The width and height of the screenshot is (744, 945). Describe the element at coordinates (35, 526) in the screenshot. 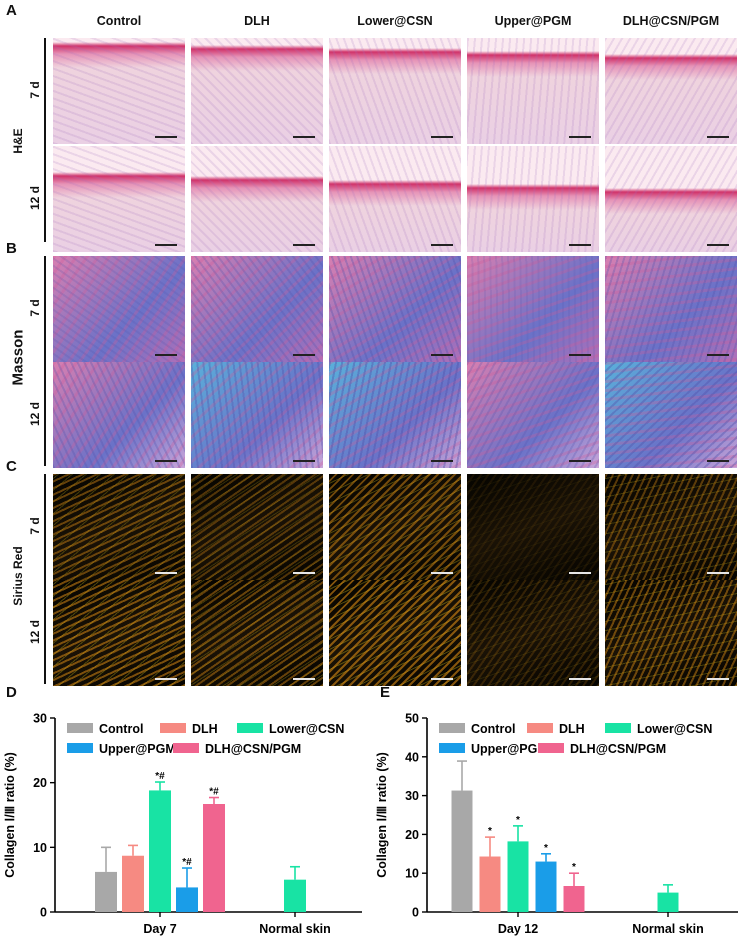

I see `row-label-sirius-7-d: 7 d` at that location.